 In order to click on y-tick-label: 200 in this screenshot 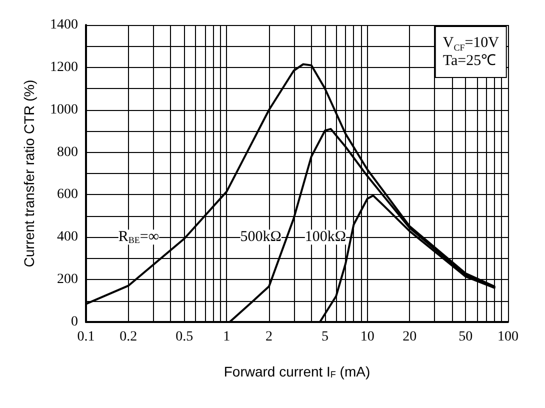, I will do `click(67, 280)`.